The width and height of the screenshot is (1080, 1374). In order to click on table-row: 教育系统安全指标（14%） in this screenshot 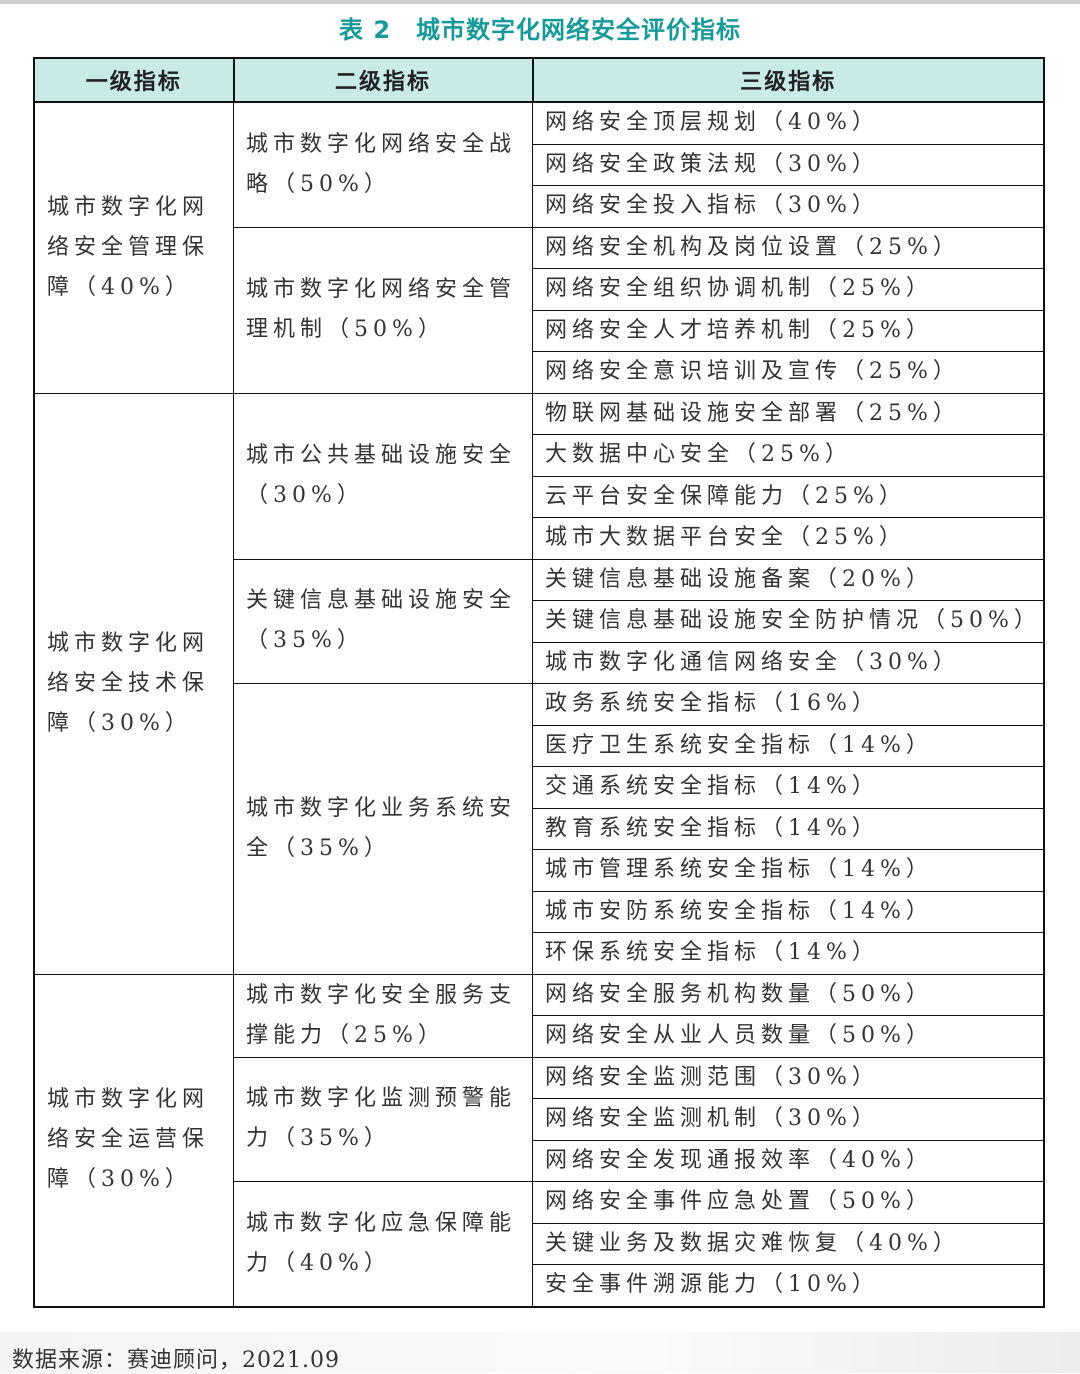, I will do `click(539, 828)`.